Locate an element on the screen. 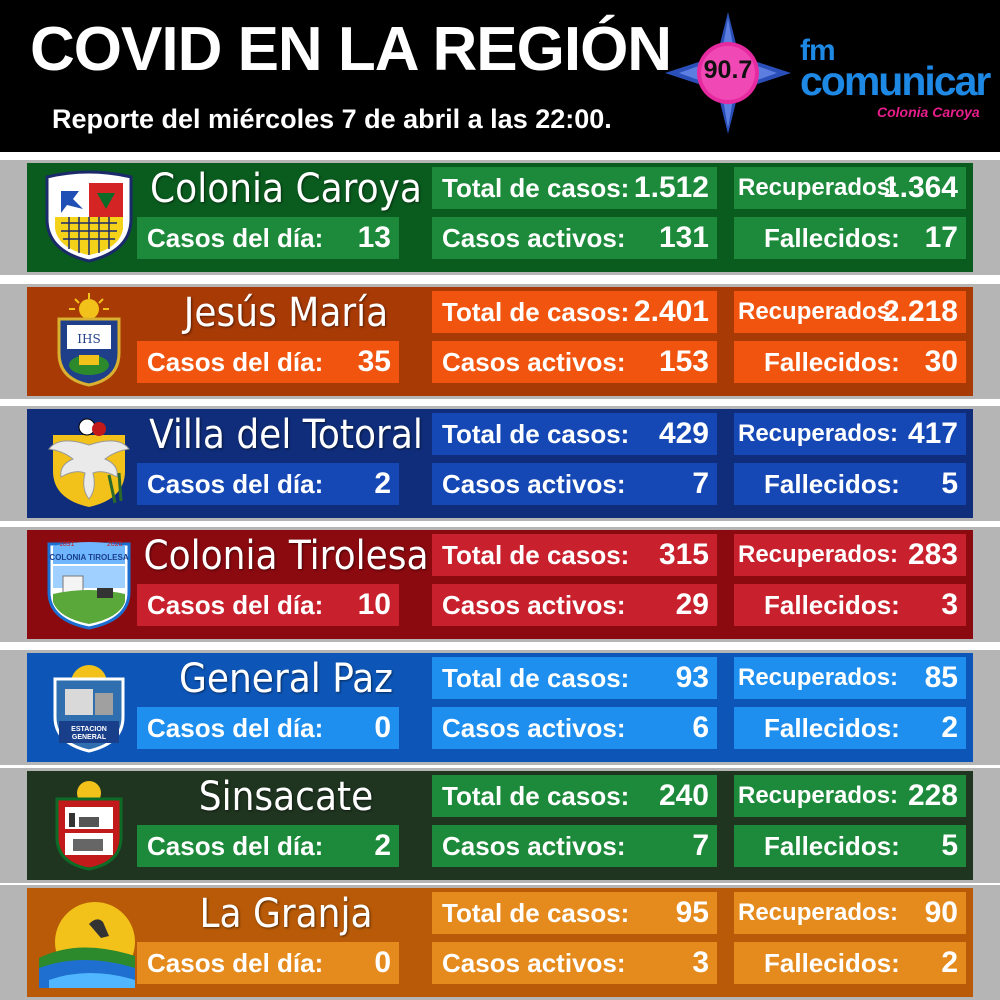 Image resolution: width=1000 pixels, height=1000 pixels. recovered-box-value: 90 is located at coordinates (941, 912).